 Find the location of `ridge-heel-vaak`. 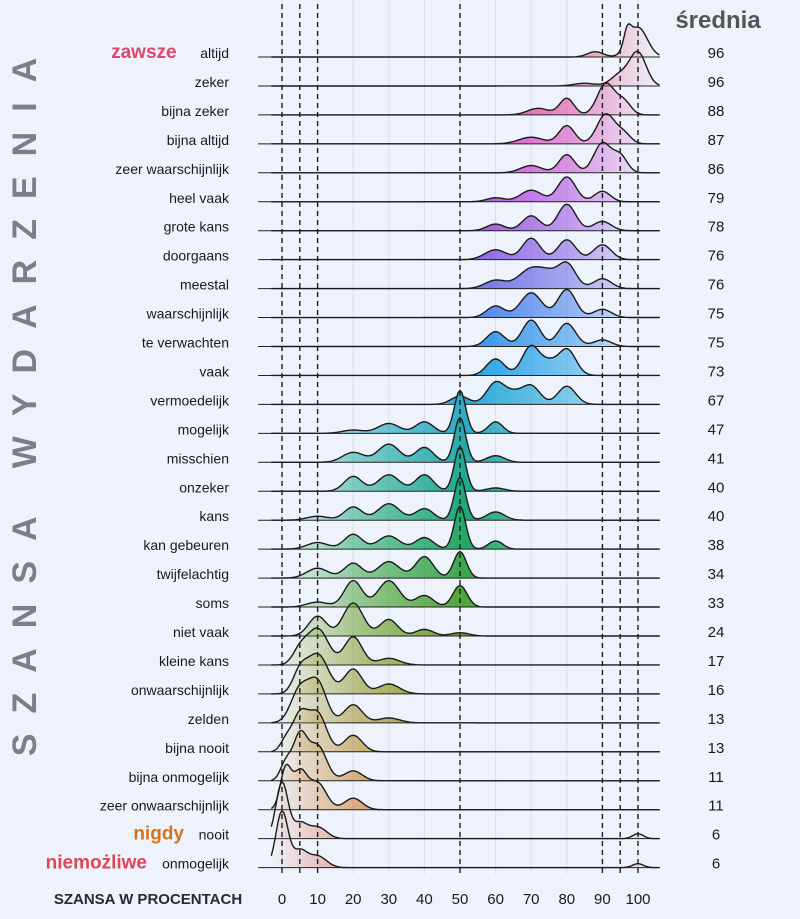

ridge-heel-vaak is located at coordinates (459, 189).